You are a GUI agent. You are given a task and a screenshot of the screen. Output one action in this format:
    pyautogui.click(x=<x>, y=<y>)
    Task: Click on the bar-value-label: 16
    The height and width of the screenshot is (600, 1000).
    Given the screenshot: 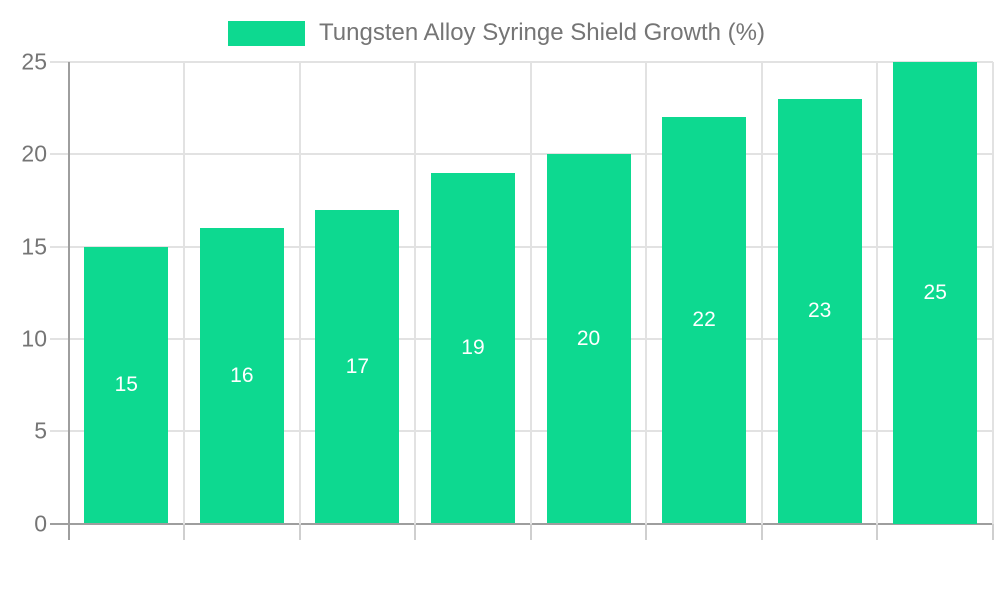 What is the action you would take?
    pyautogui.click(x=242, y=375)
    